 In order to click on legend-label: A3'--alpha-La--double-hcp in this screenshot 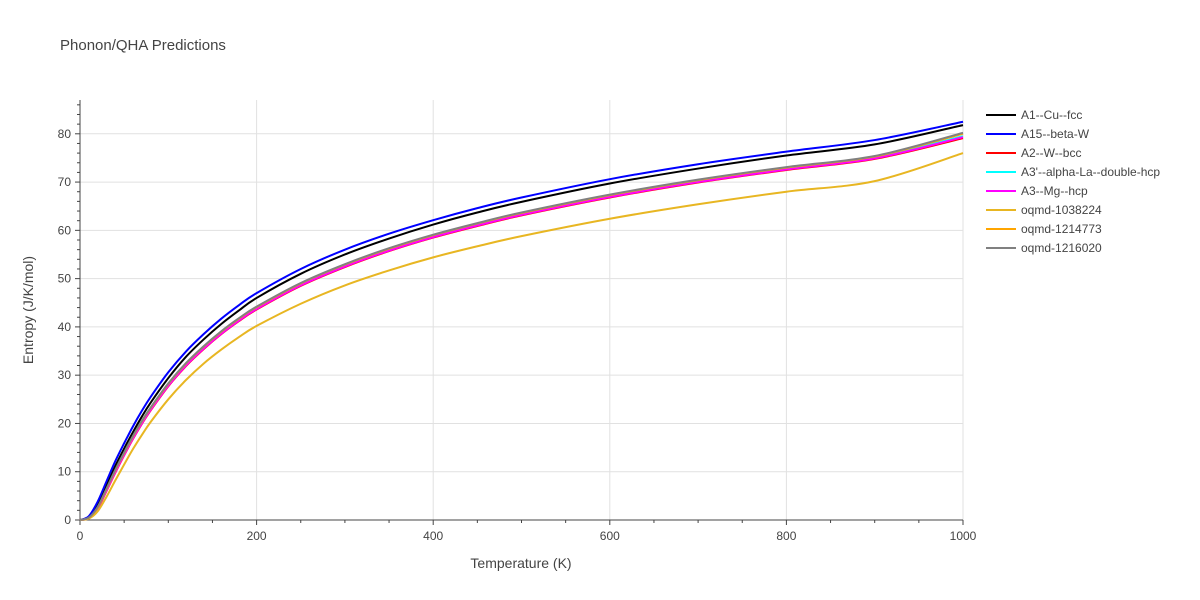, I will do `click(1090, 172)`.